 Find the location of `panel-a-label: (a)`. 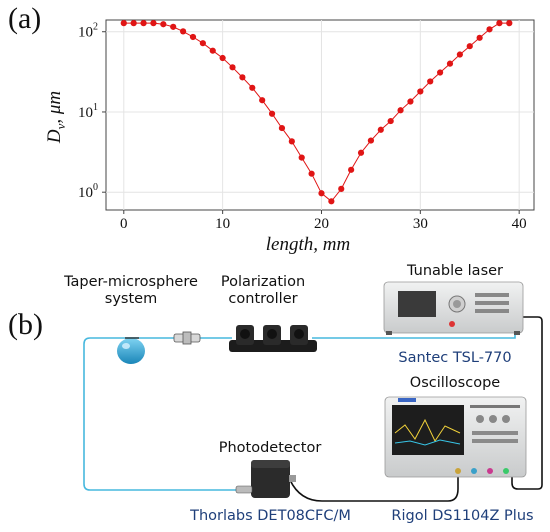

panel-a-label: (a) is located at coordinates (25, 18).